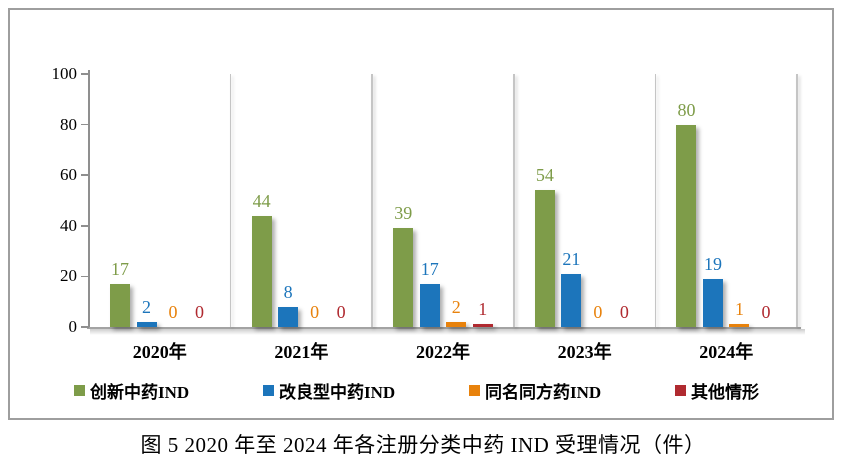 This screenshot has height=469, width=846. I want to click on legend-item: 改良型中药IND, so click(329, 390).